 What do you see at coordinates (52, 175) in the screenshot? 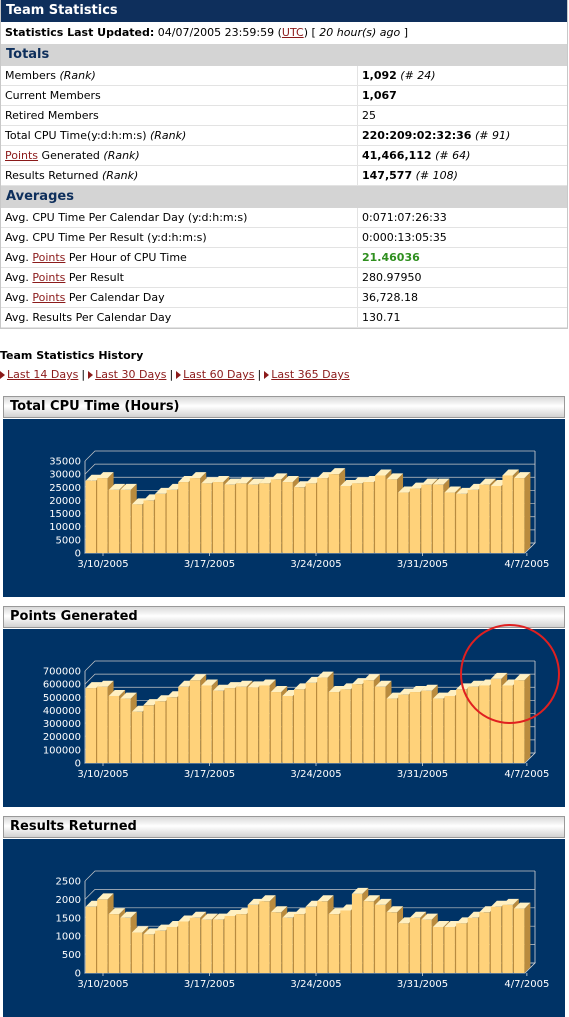
I see `row-label: Results Returned` at bounding box center [52, 175].